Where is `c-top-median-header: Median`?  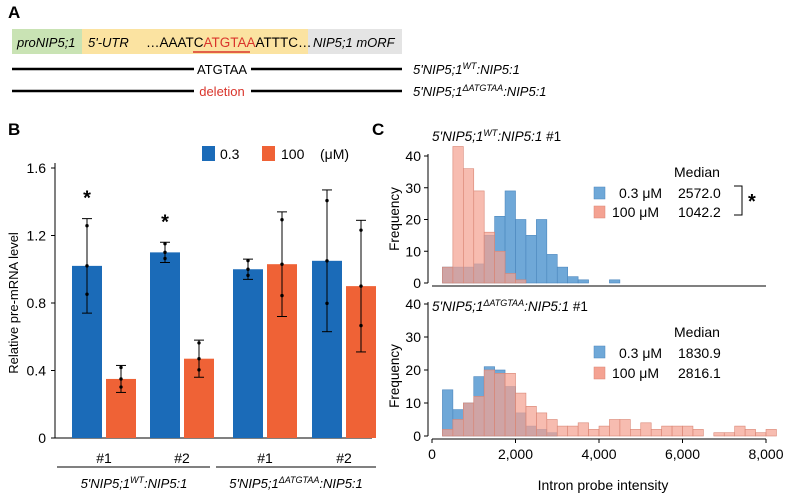 c-top-median-header: Median is located at coordinates (697, 172).